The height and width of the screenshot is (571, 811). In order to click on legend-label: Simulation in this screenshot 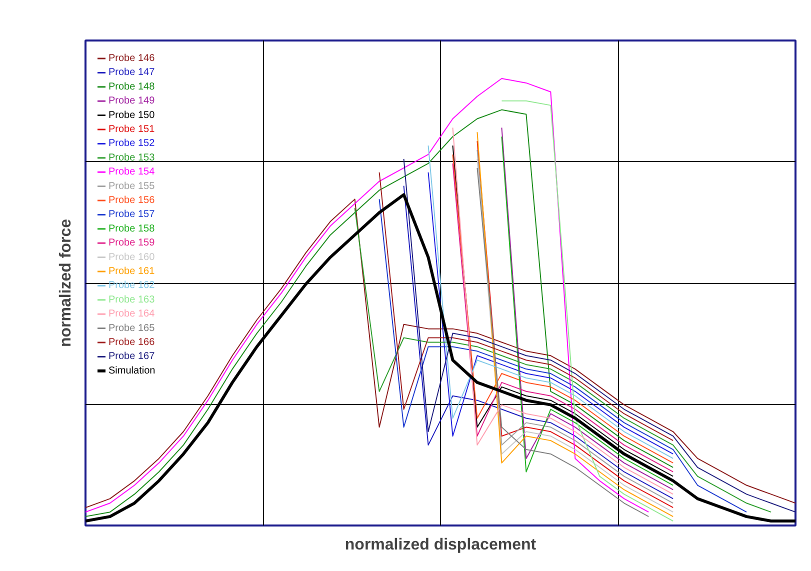, I will do `click(132, 370)`.